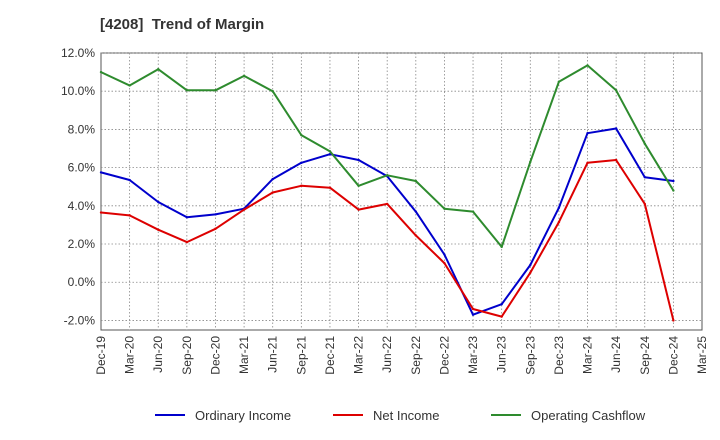  What do you see at coordinates (130, 355) in the screenshot?
I see `x-tick-label: Mar-20` at bounding box center [130, 355].